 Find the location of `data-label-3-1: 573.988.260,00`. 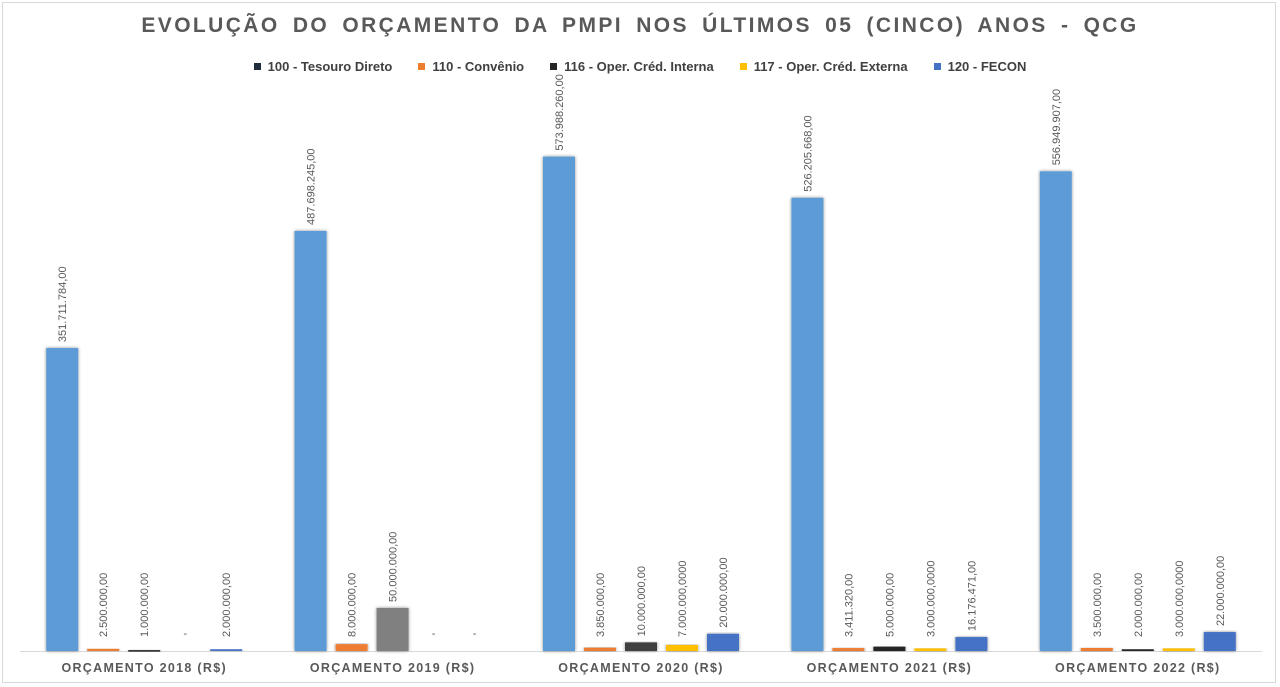

data-label-3-1: 573.988.260,00 is located at coordinates (560, 112).